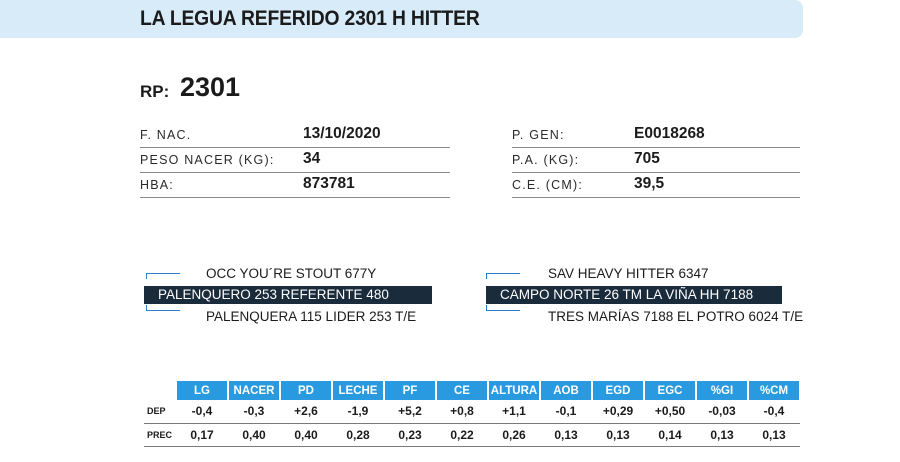 The height and width of the screenshot is (462, 900). I want to click on table-cell: 0,26, so click(514, 435).